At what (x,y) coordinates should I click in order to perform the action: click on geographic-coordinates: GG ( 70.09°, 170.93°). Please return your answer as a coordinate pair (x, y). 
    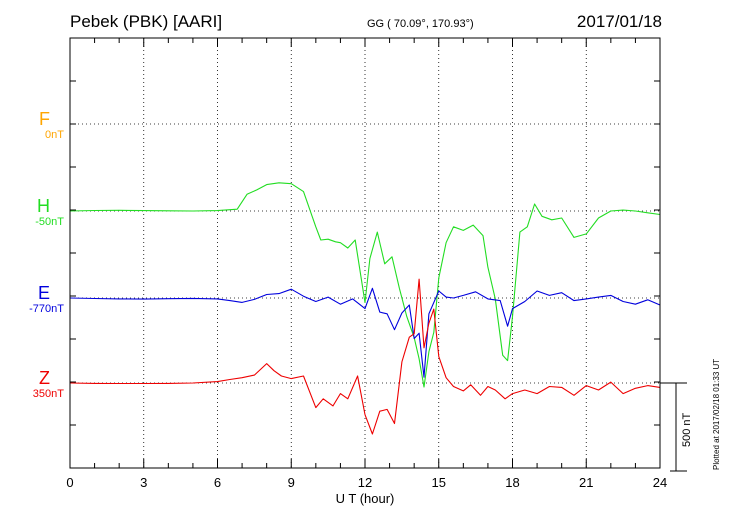
    Looking at the image, I should click on (420, 24).